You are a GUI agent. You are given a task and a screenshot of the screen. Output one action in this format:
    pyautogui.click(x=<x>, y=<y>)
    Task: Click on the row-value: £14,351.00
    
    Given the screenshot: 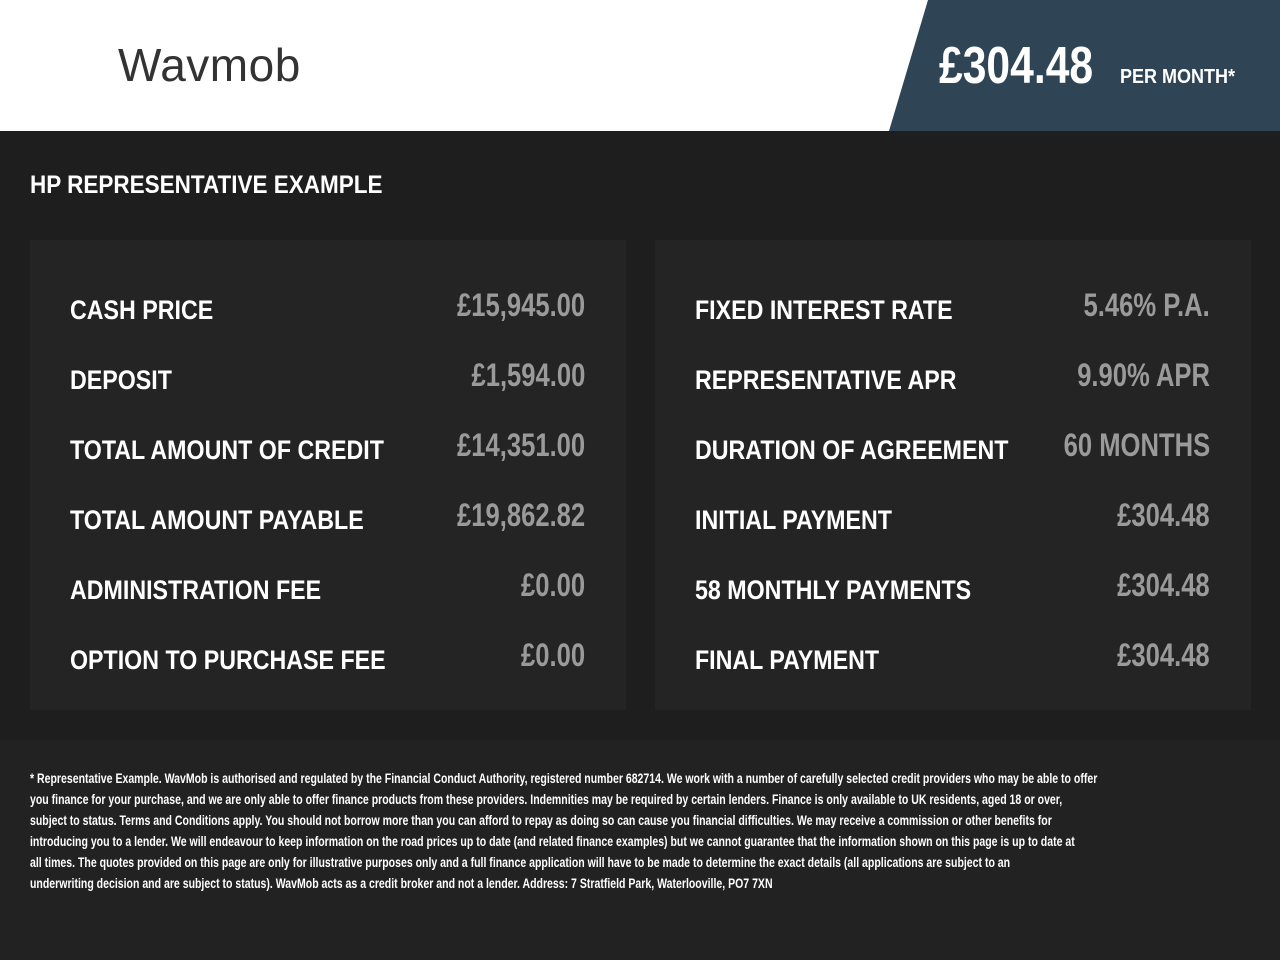 What is the action you would take?
    pyautogui.click(x=520, y=445)
    